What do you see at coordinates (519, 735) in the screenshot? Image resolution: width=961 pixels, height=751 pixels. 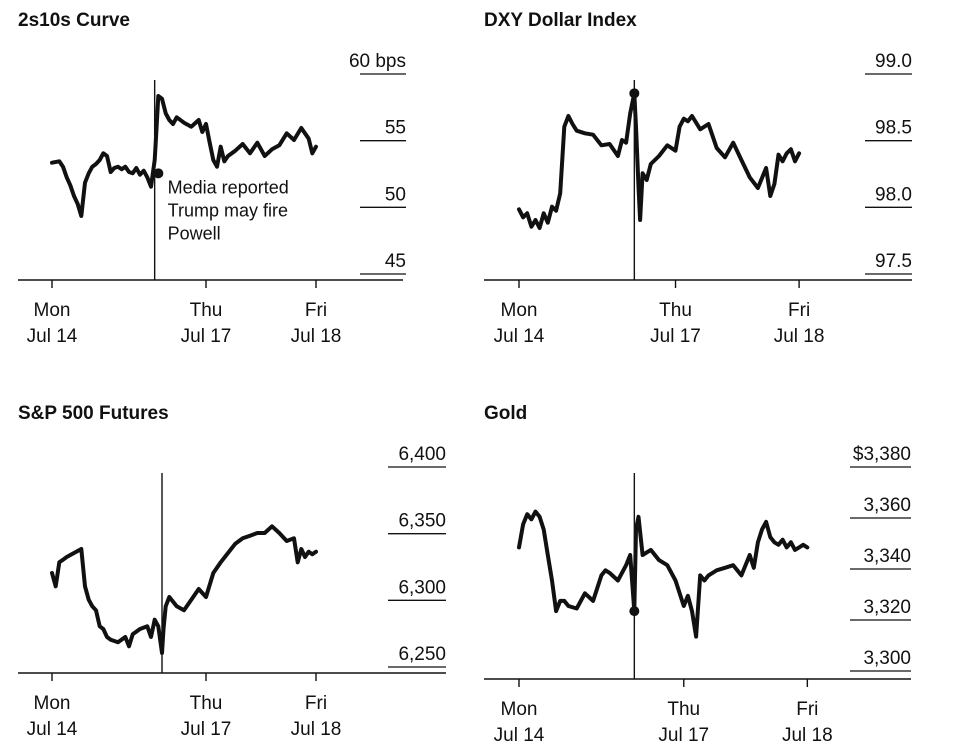 I see `chart-4-x-tick-date-1: Jul 14` at bounding box center [519, 735].